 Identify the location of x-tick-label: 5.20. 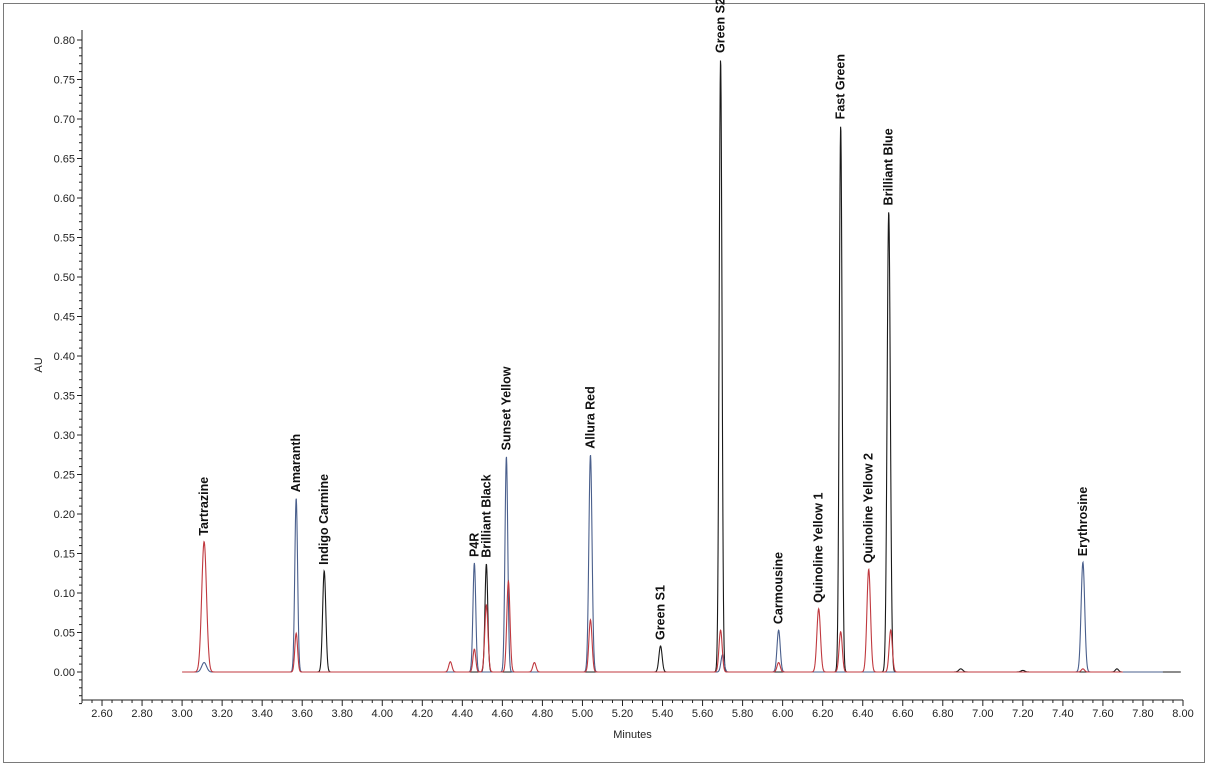
(622, 714).